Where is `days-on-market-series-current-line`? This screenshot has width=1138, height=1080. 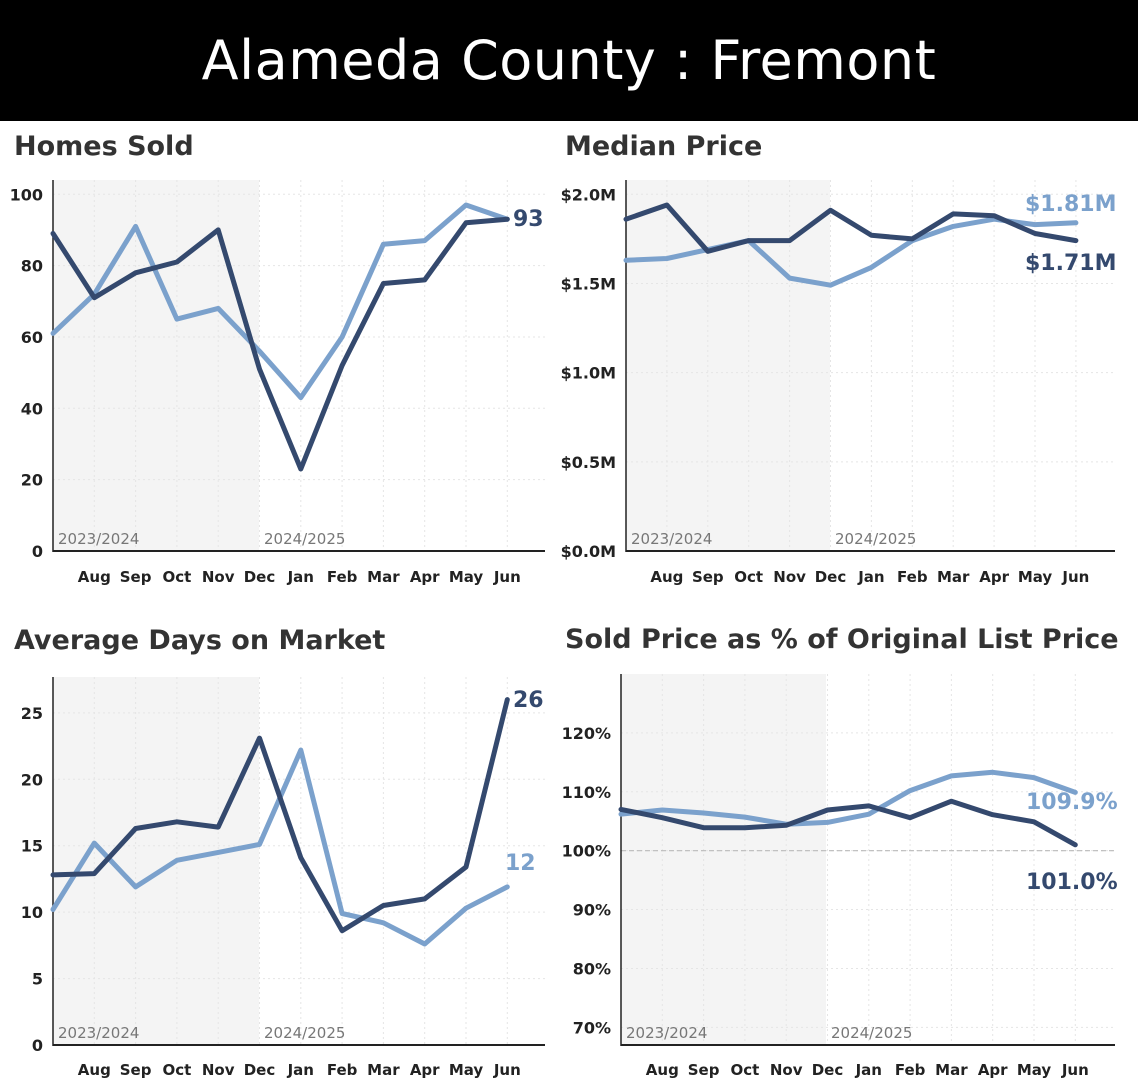 days-on-market-series-current-line is located at coordinates (280, 815).